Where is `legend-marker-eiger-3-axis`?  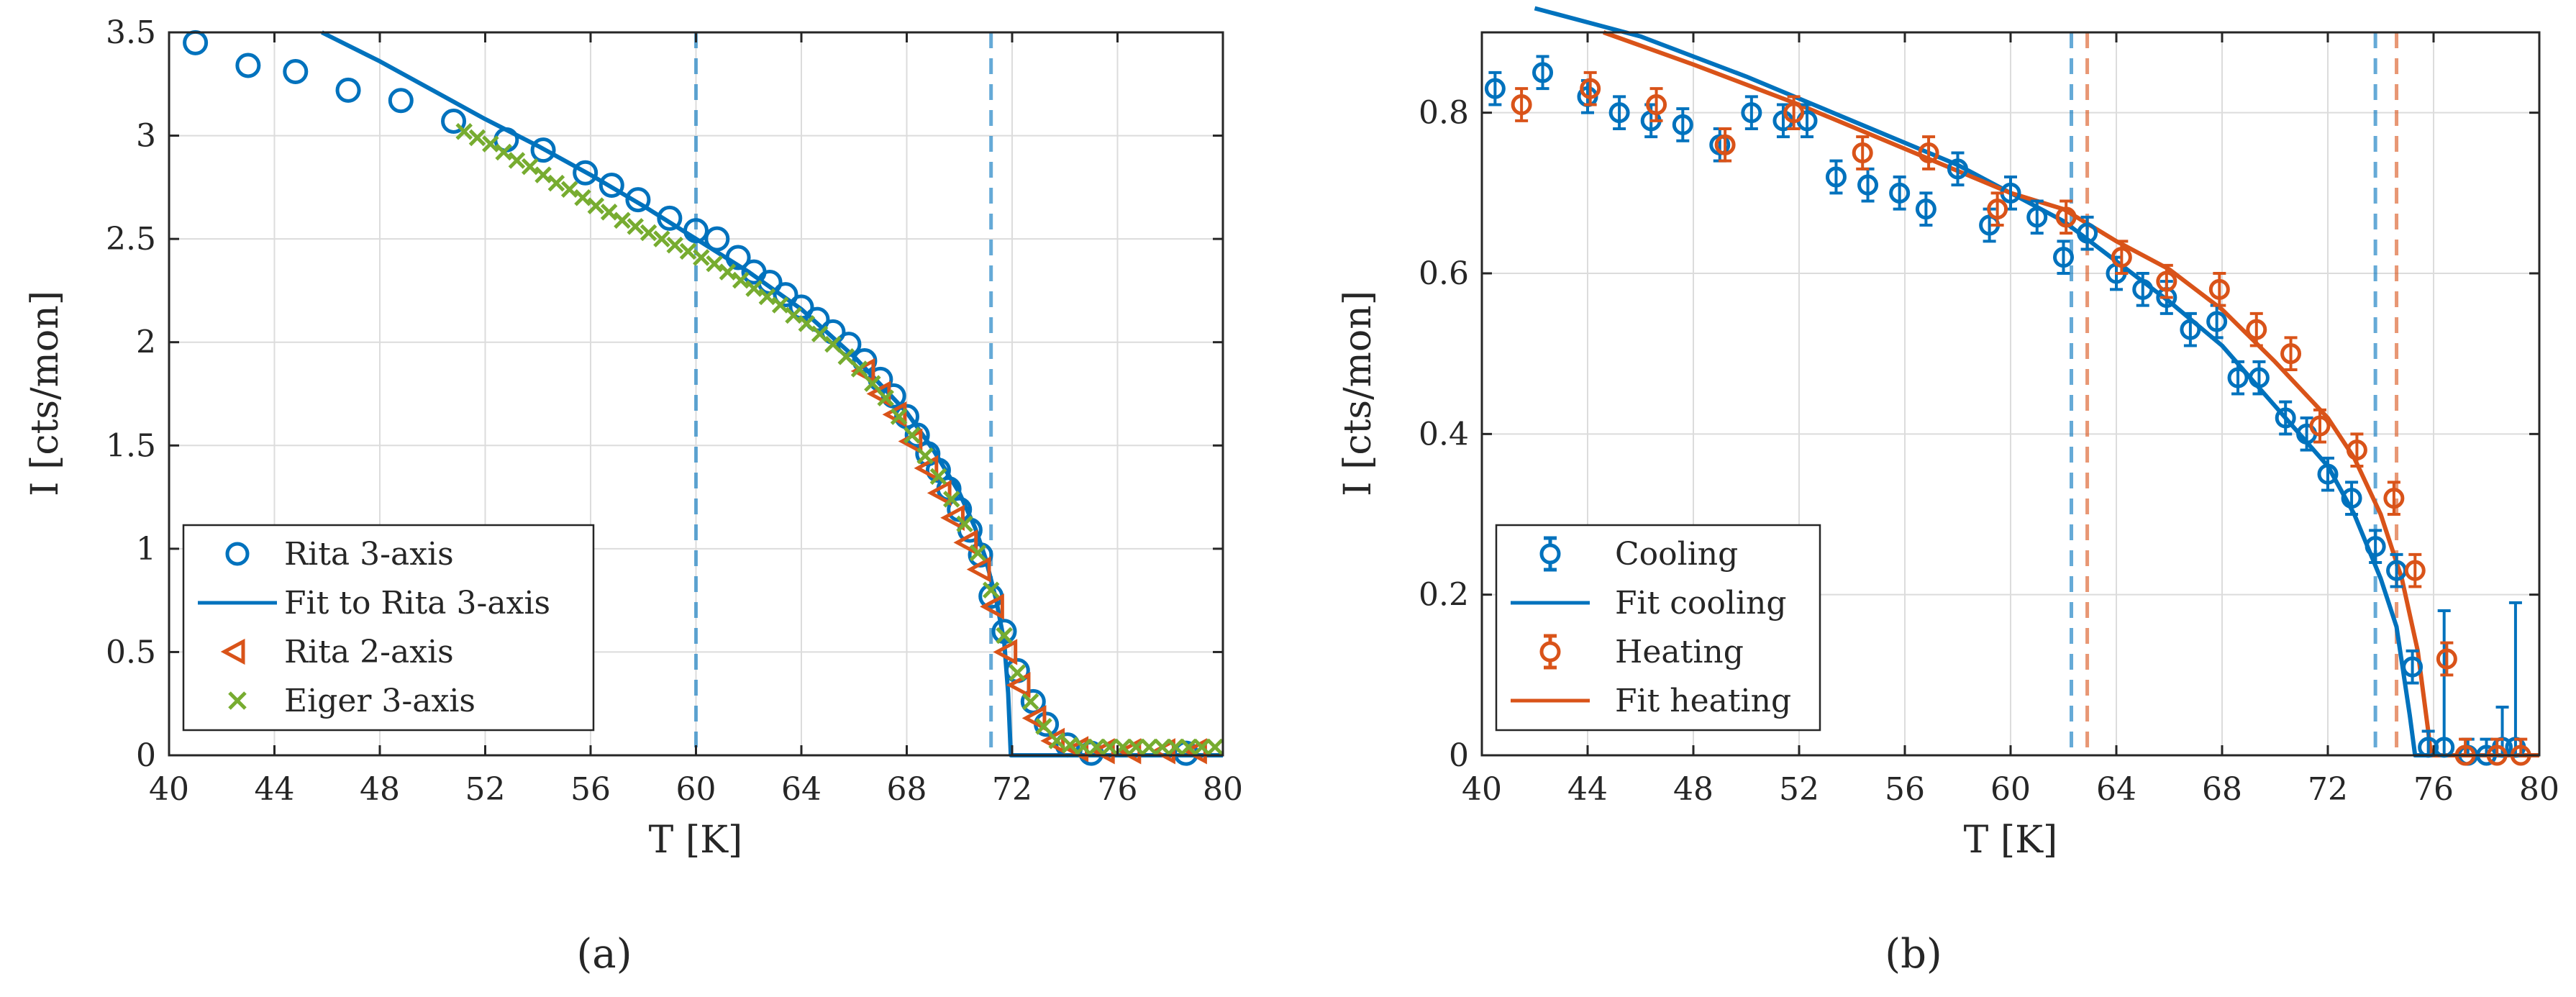 legend-marker-eiger-3-axis is located at coordinates (237, 701).